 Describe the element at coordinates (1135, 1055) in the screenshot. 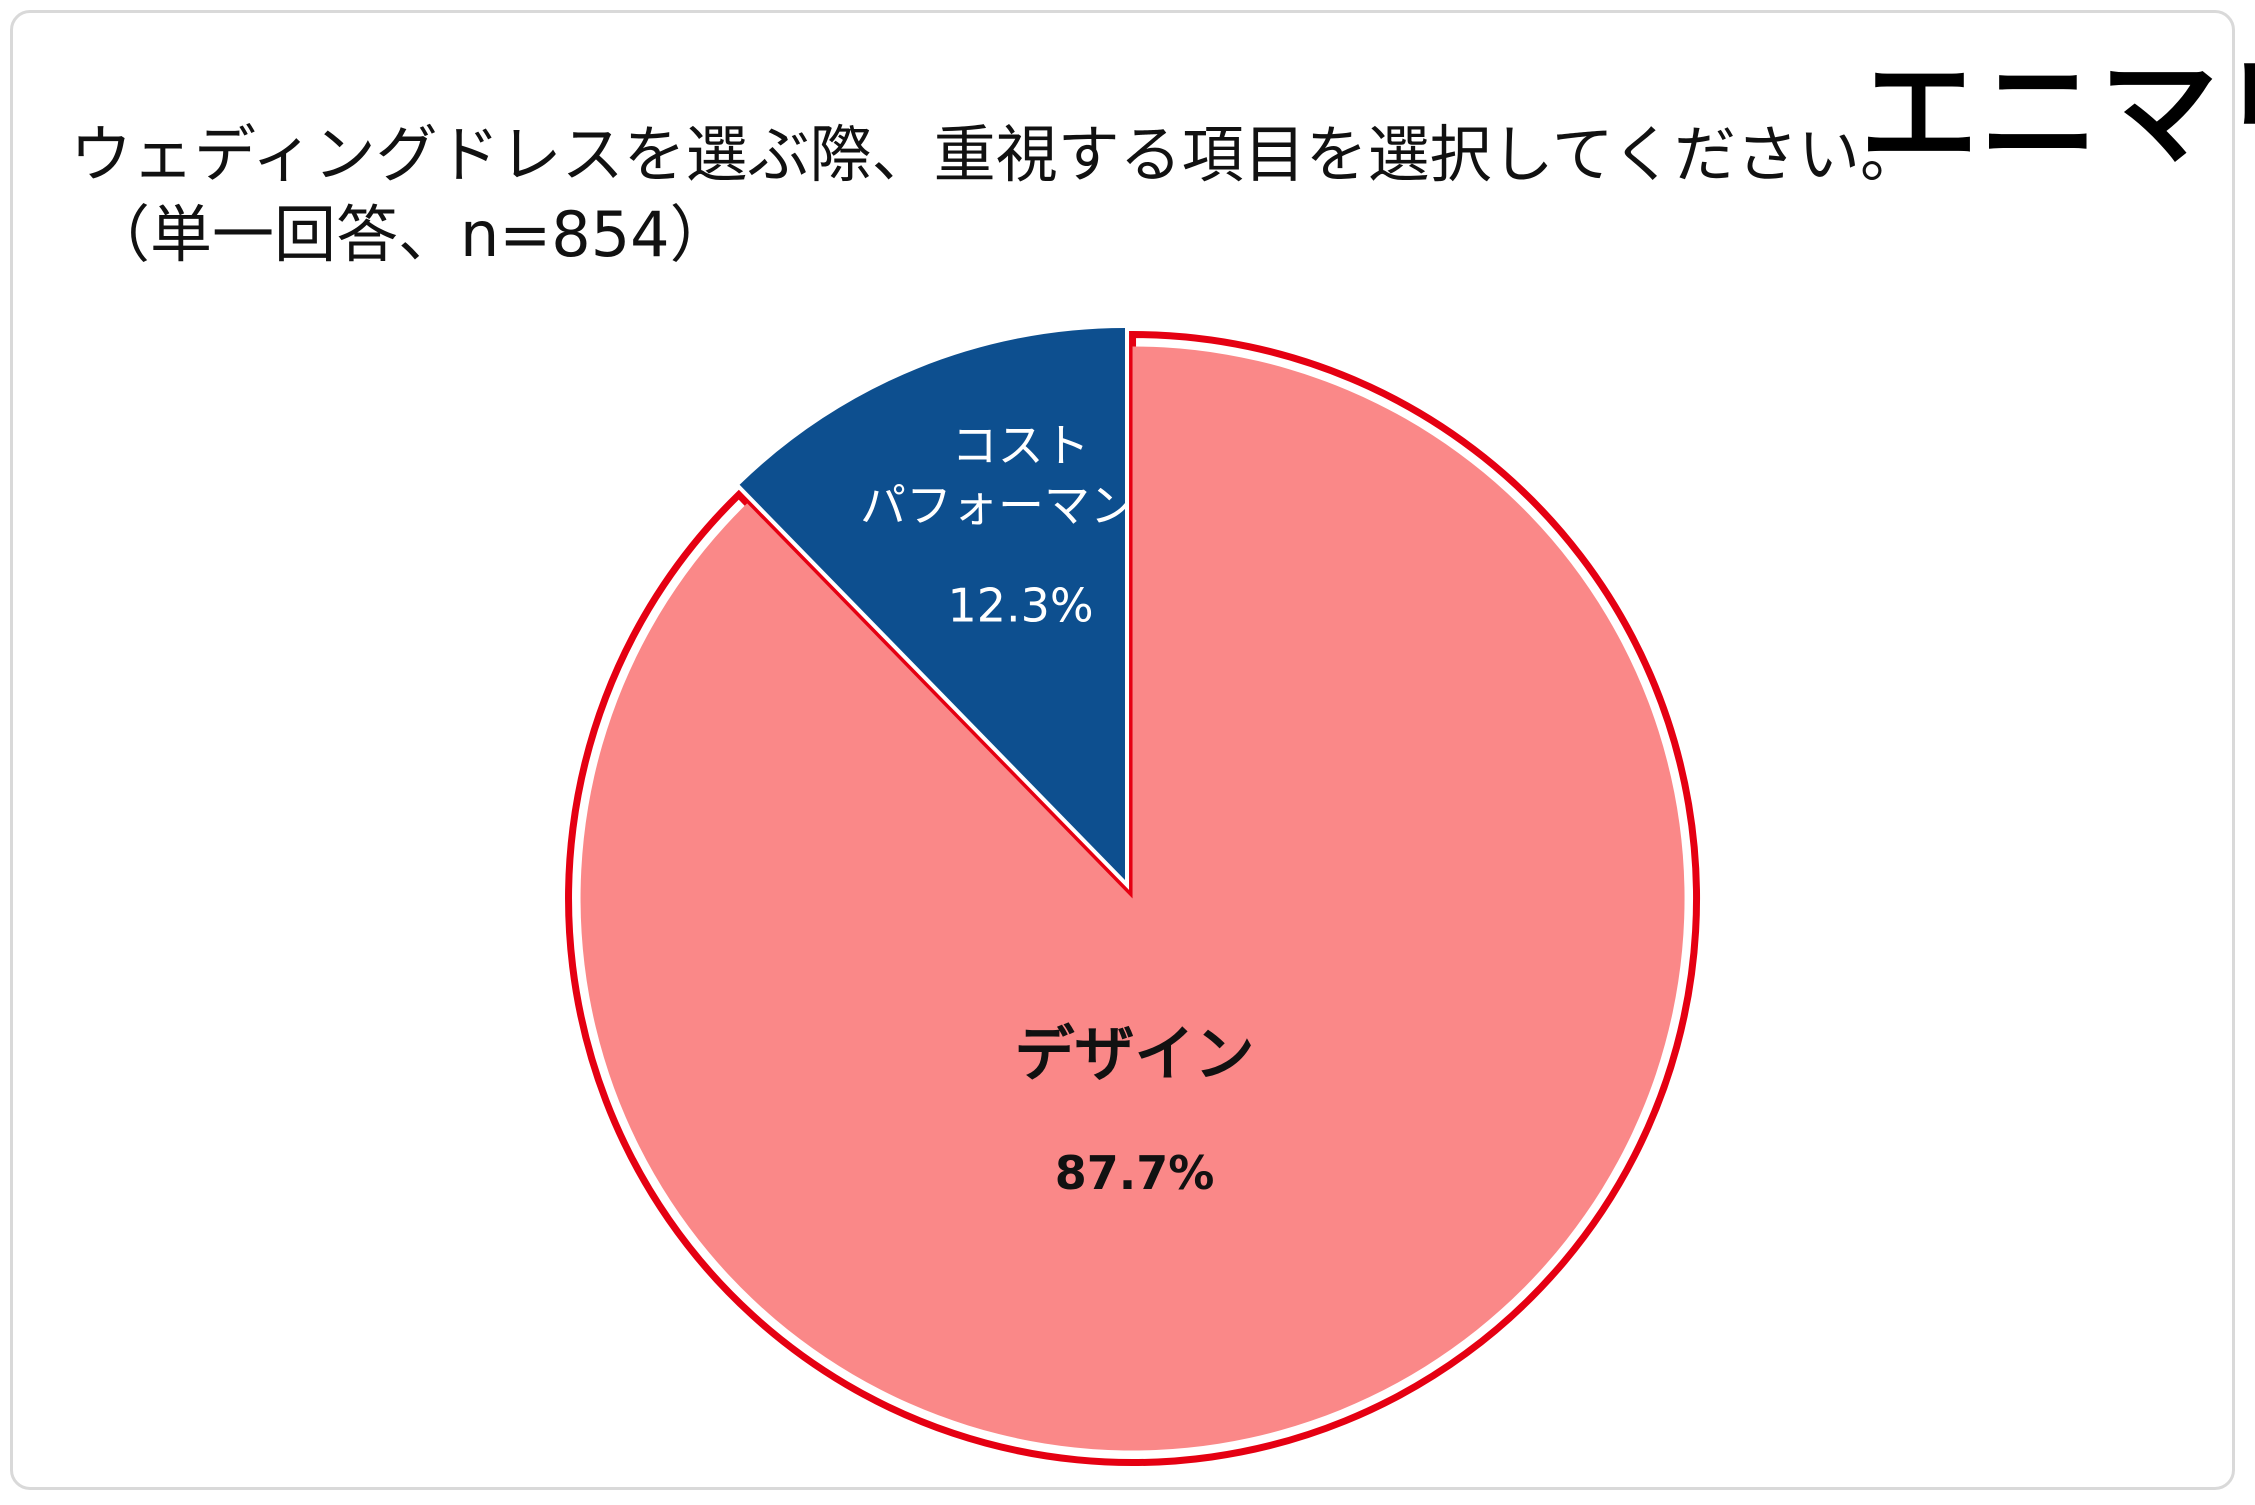

I see `slice-label-0-line-0: デザイン` at that location.